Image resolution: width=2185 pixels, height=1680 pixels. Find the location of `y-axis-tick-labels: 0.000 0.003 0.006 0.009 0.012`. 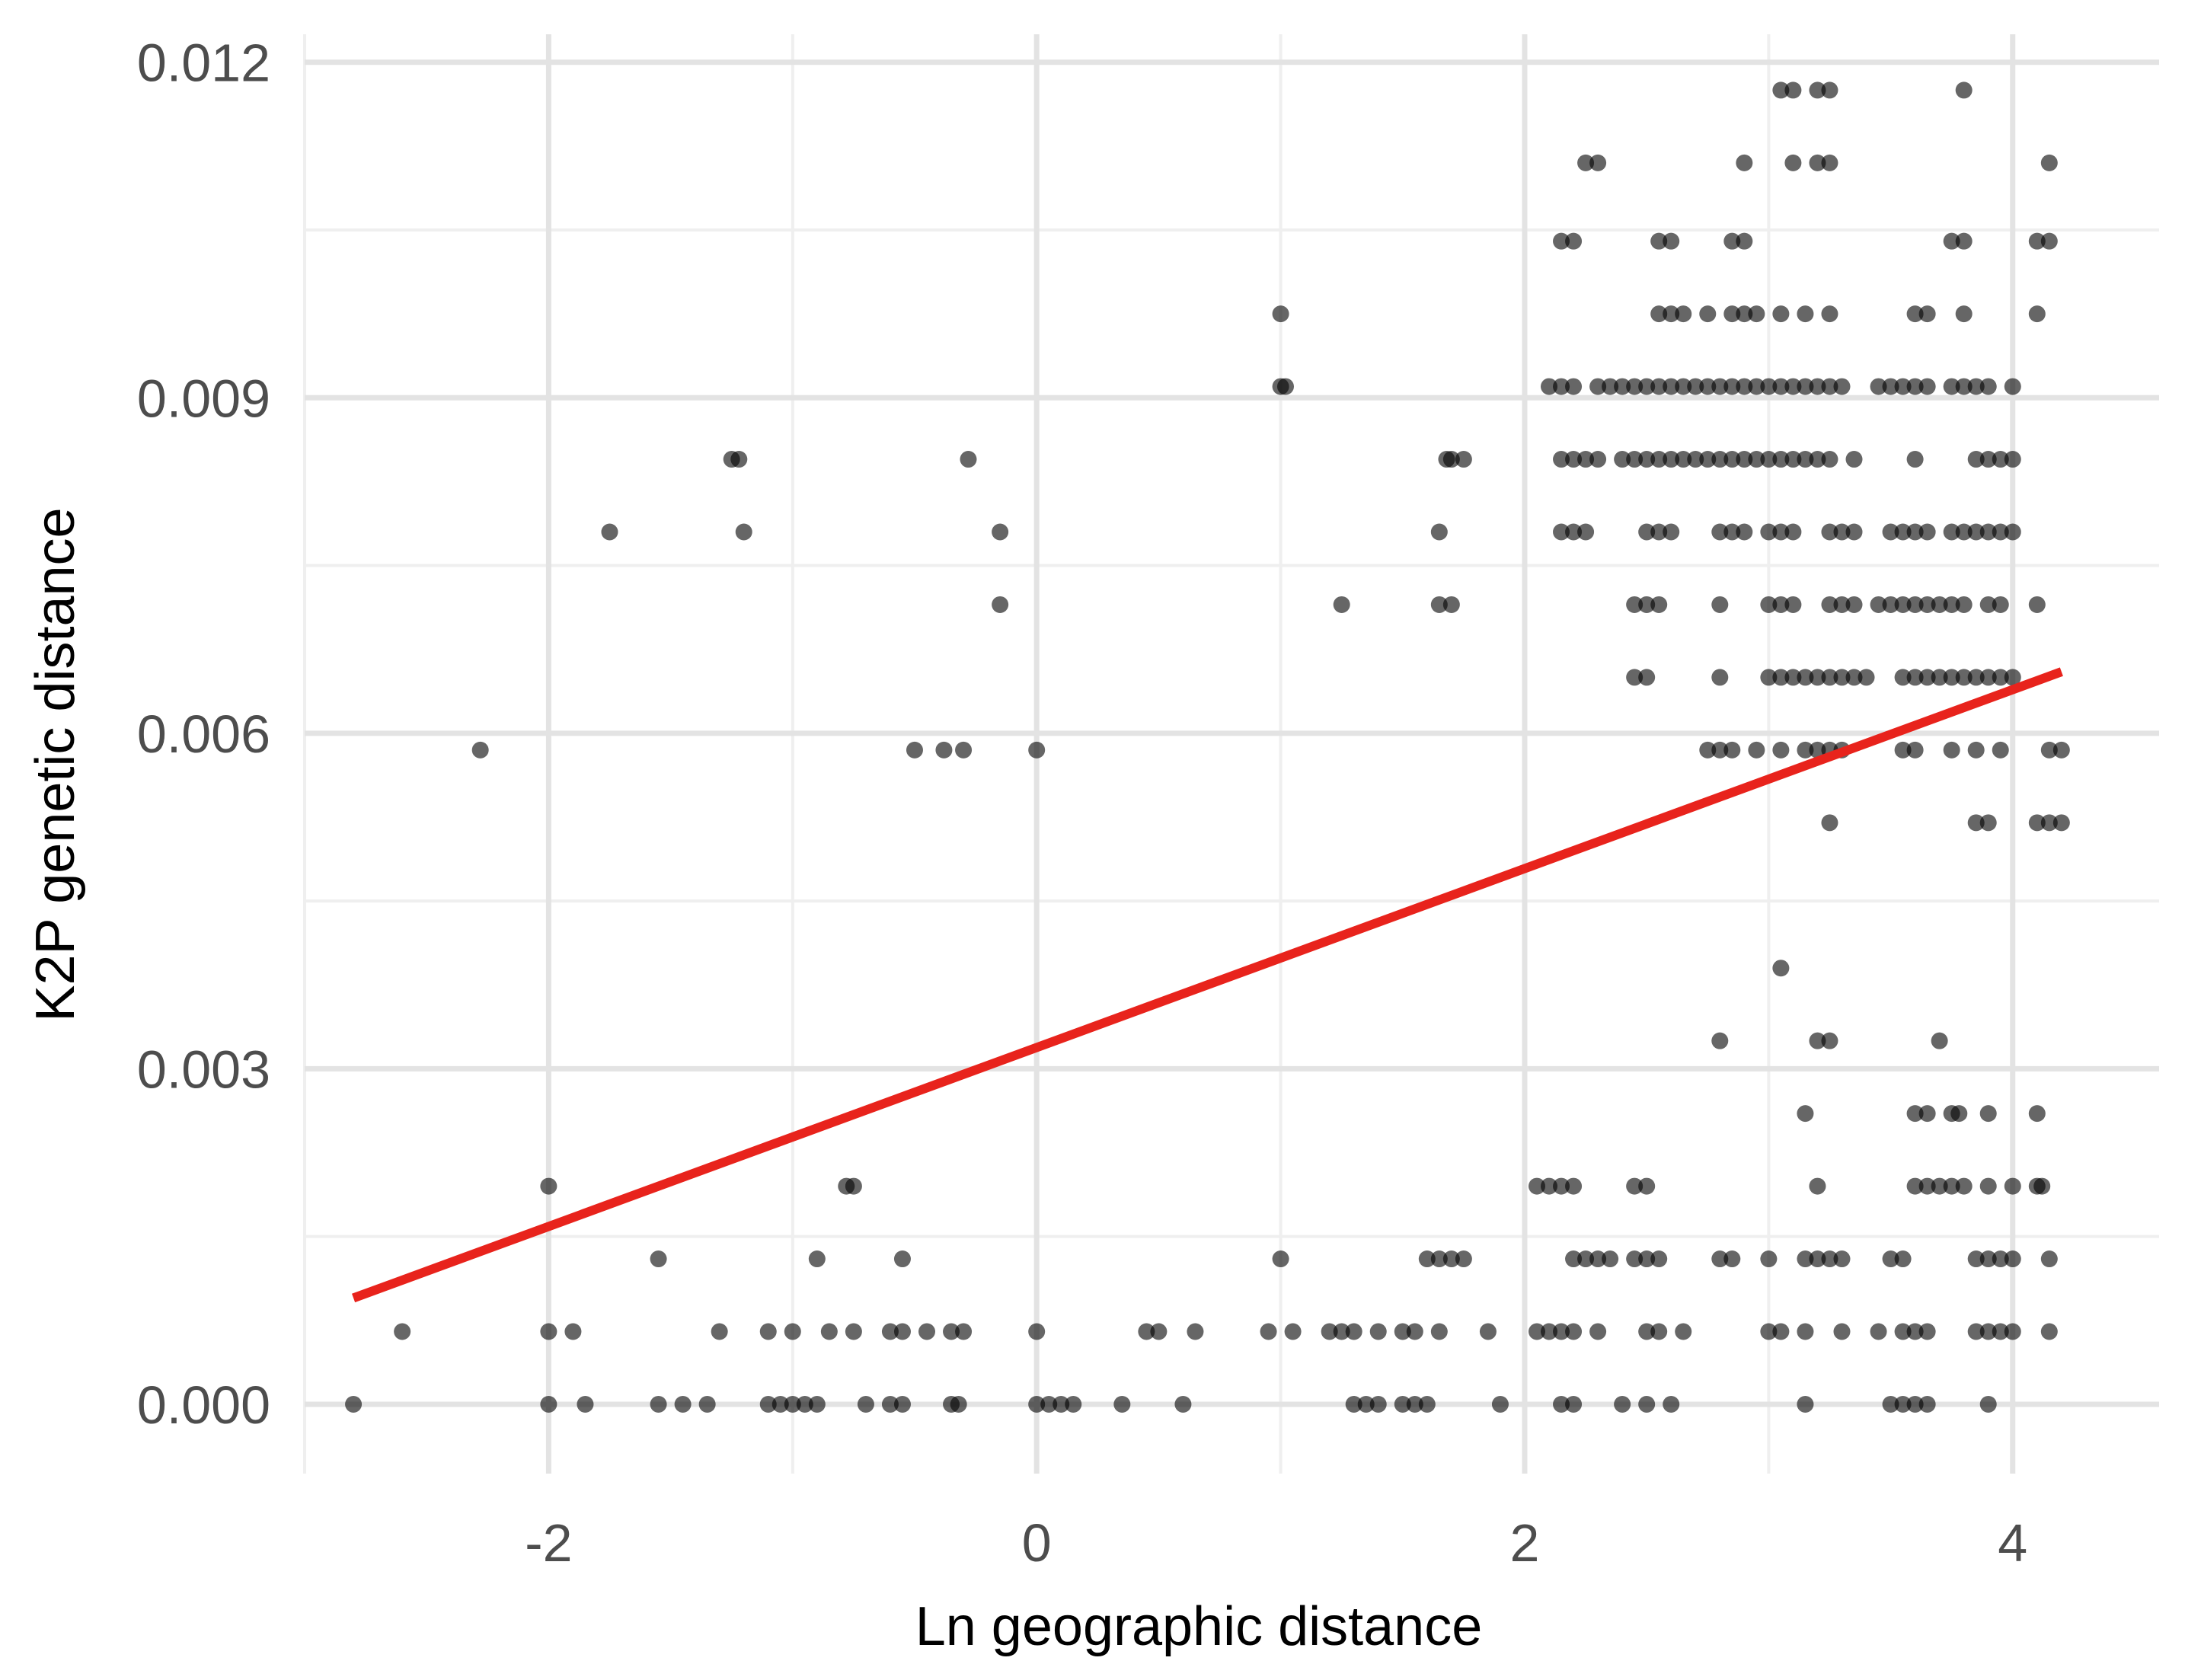

y-axis-tick-labels: 0.000 0.003 0.006 0.009 0.012 is located at coordinates (203, 734).